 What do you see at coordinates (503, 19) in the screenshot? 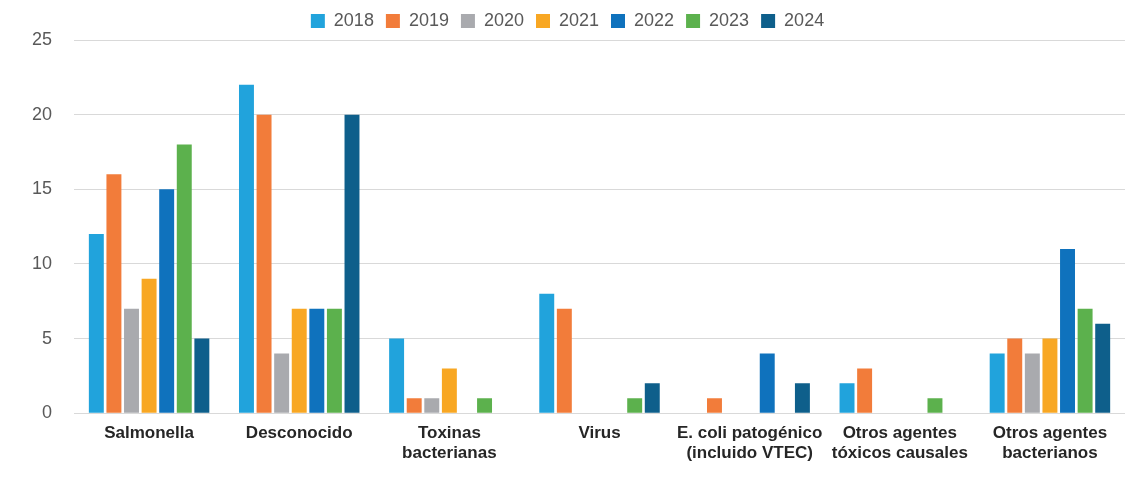
I see `legend-label: 2020` at bounding box center [503, 19].